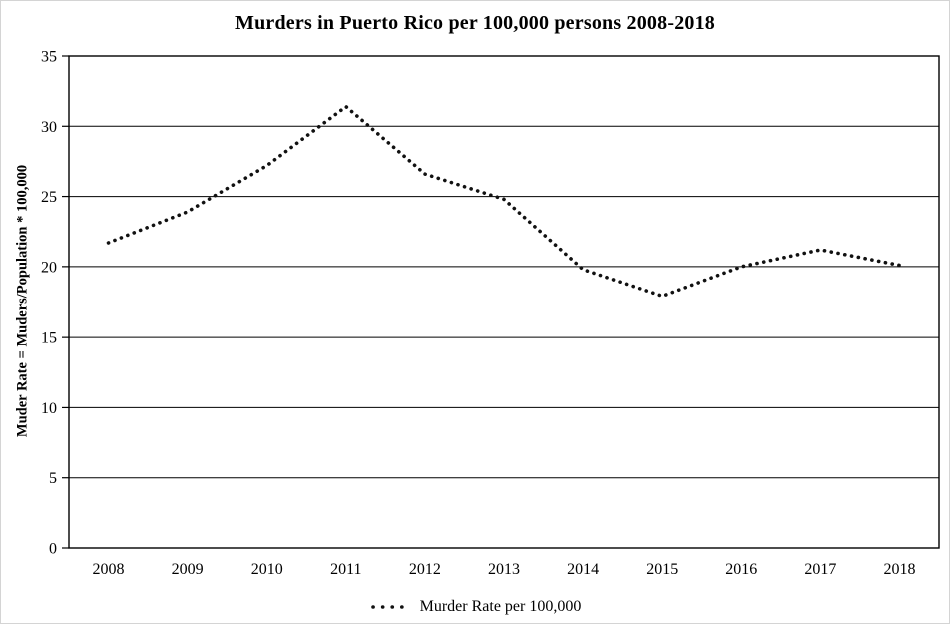  What do you see at coordinates (662, 569) in the screenshot?
I see `x-tick-label: 2015` at bounding box center [662, 569].